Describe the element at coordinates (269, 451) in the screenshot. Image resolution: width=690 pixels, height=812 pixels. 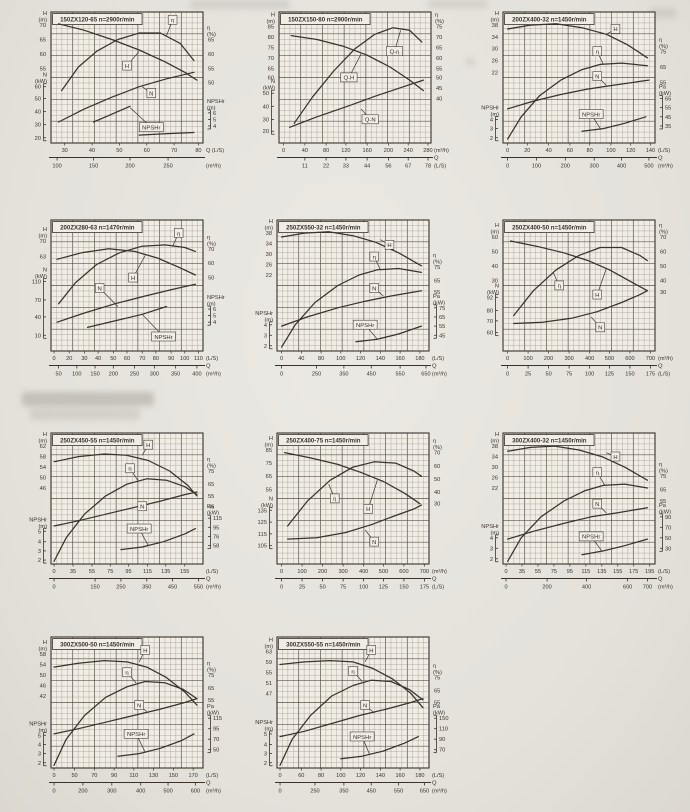
I see `svg-text: 85` at that location.